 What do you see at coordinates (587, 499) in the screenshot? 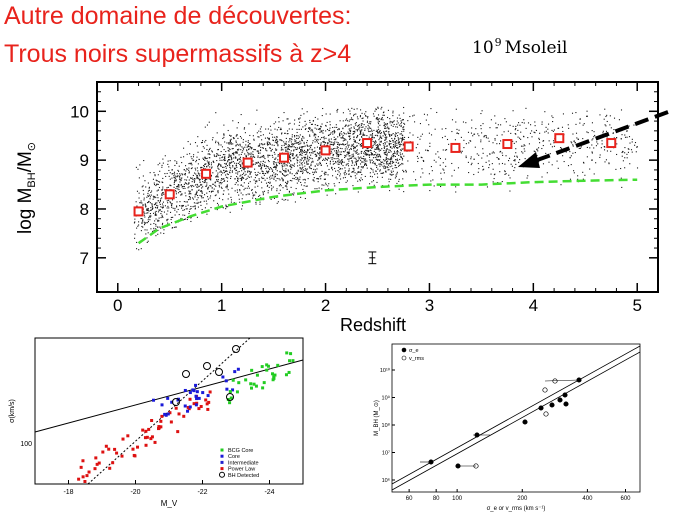
I see `panel3-x-tick-label: 400` at bounding box center [587, 499].